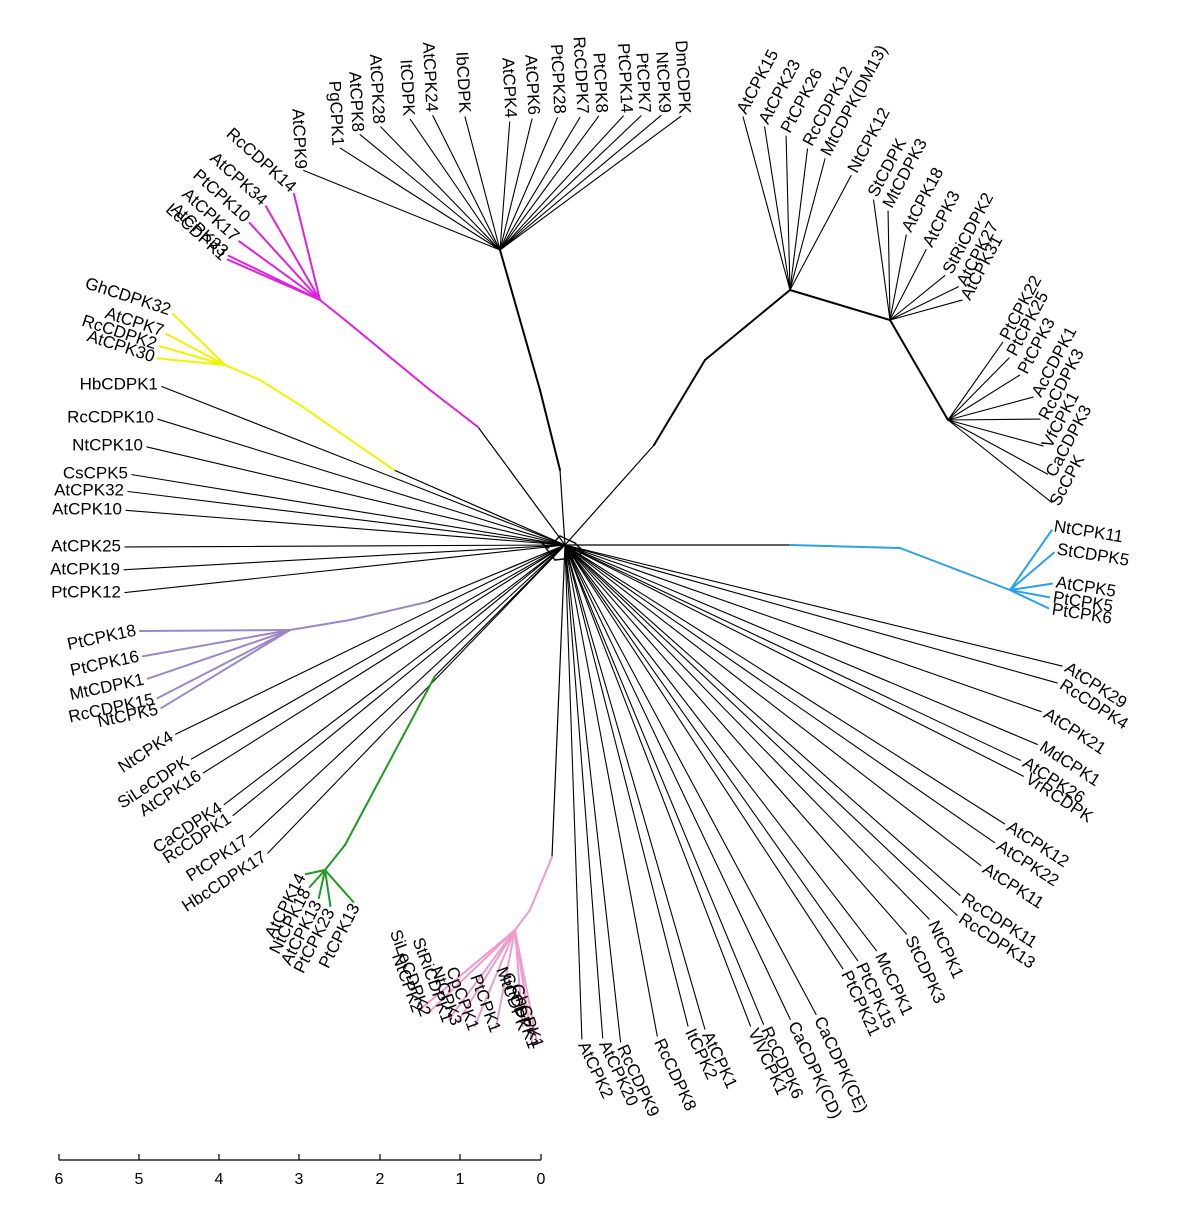  Describe the element at coordinates (408, 88) in the screenshot. I see `taxon-label: ItCDPK` at that location.